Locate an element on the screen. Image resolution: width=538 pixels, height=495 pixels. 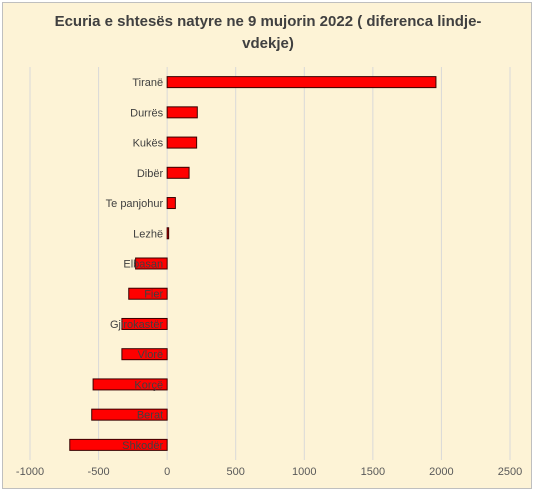
category-label: Elbasan is located at coordinates (143, 265).